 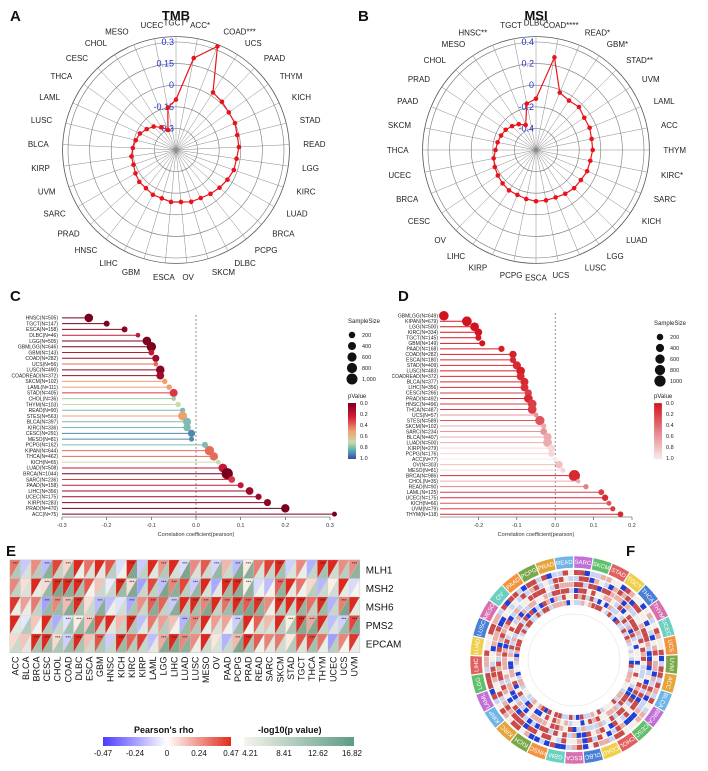 I want to click on lollipop-row-label: COAD(N=282), so click(x=41, y=359).